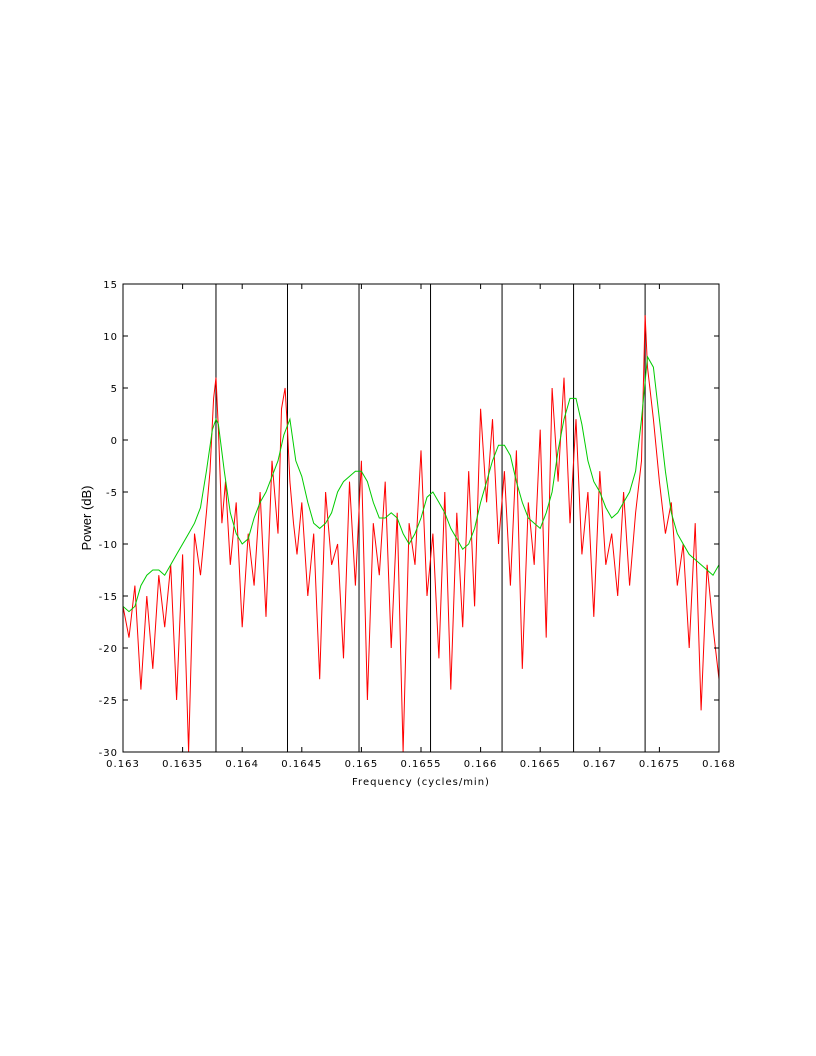  Describe the element at coordinates (540, 764) in the screenshot. I see `x-tick-label: 0.1665` at that location.